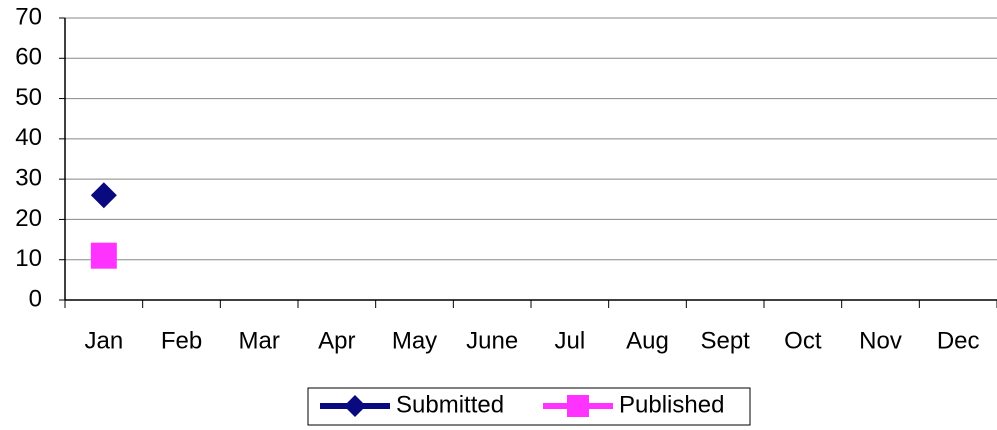 This screenshot has width=997, height=430. I want to click on y-tick-label: 60, so click(28, 57).